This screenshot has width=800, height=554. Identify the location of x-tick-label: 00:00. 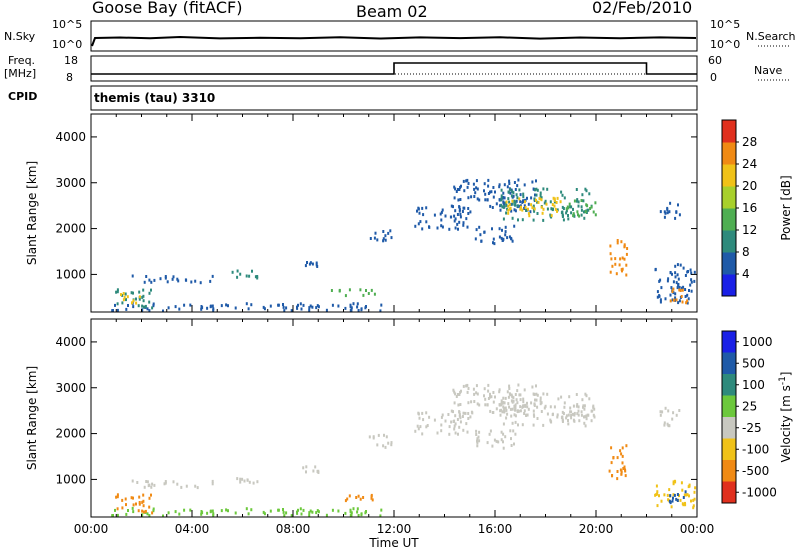
(91, 529).